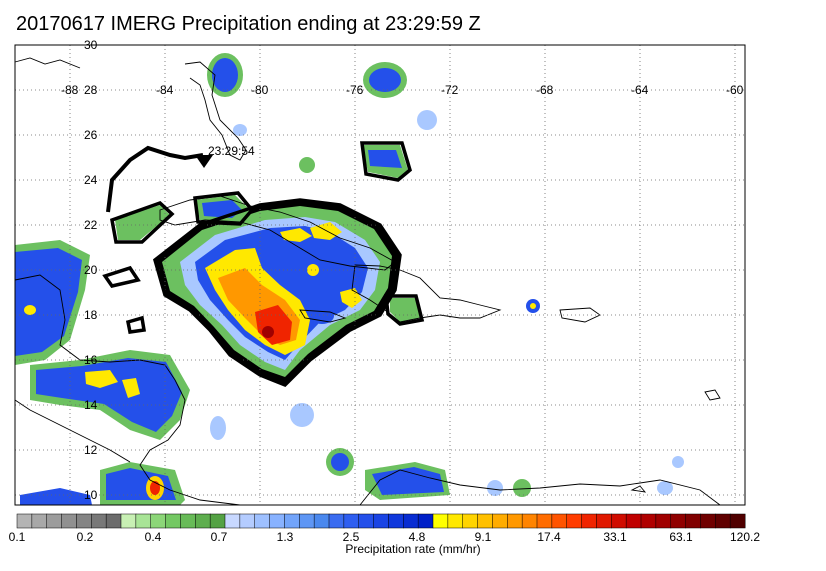 The width and height of the screenshot is (826, 571). What do you see at coordinates (85, 537) in the screenshot?
I see `colorbar-tick-label: 0.2` at bounding box center [85, 537].